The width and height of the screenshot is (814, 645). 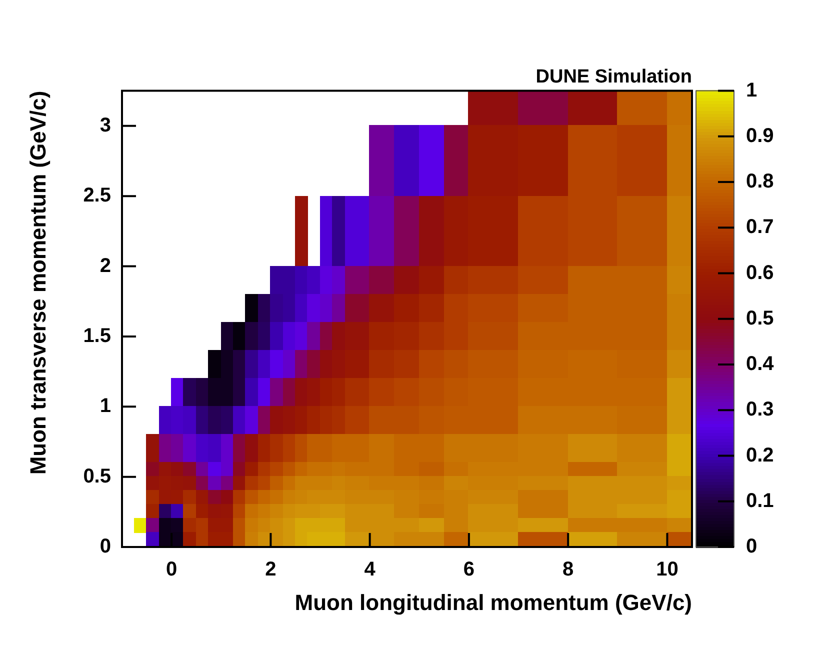 I want to click on x-tick-label: 2, so click(x=270, y=569).